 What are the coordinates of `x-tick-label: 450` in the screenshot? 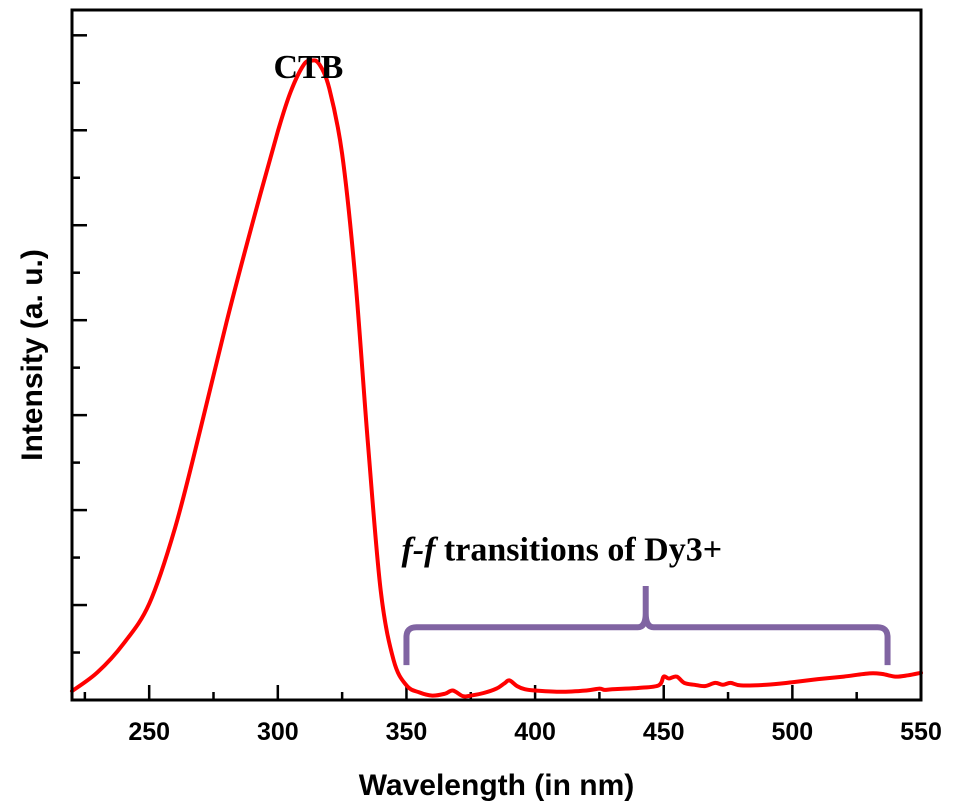 It's located at (664, 732).